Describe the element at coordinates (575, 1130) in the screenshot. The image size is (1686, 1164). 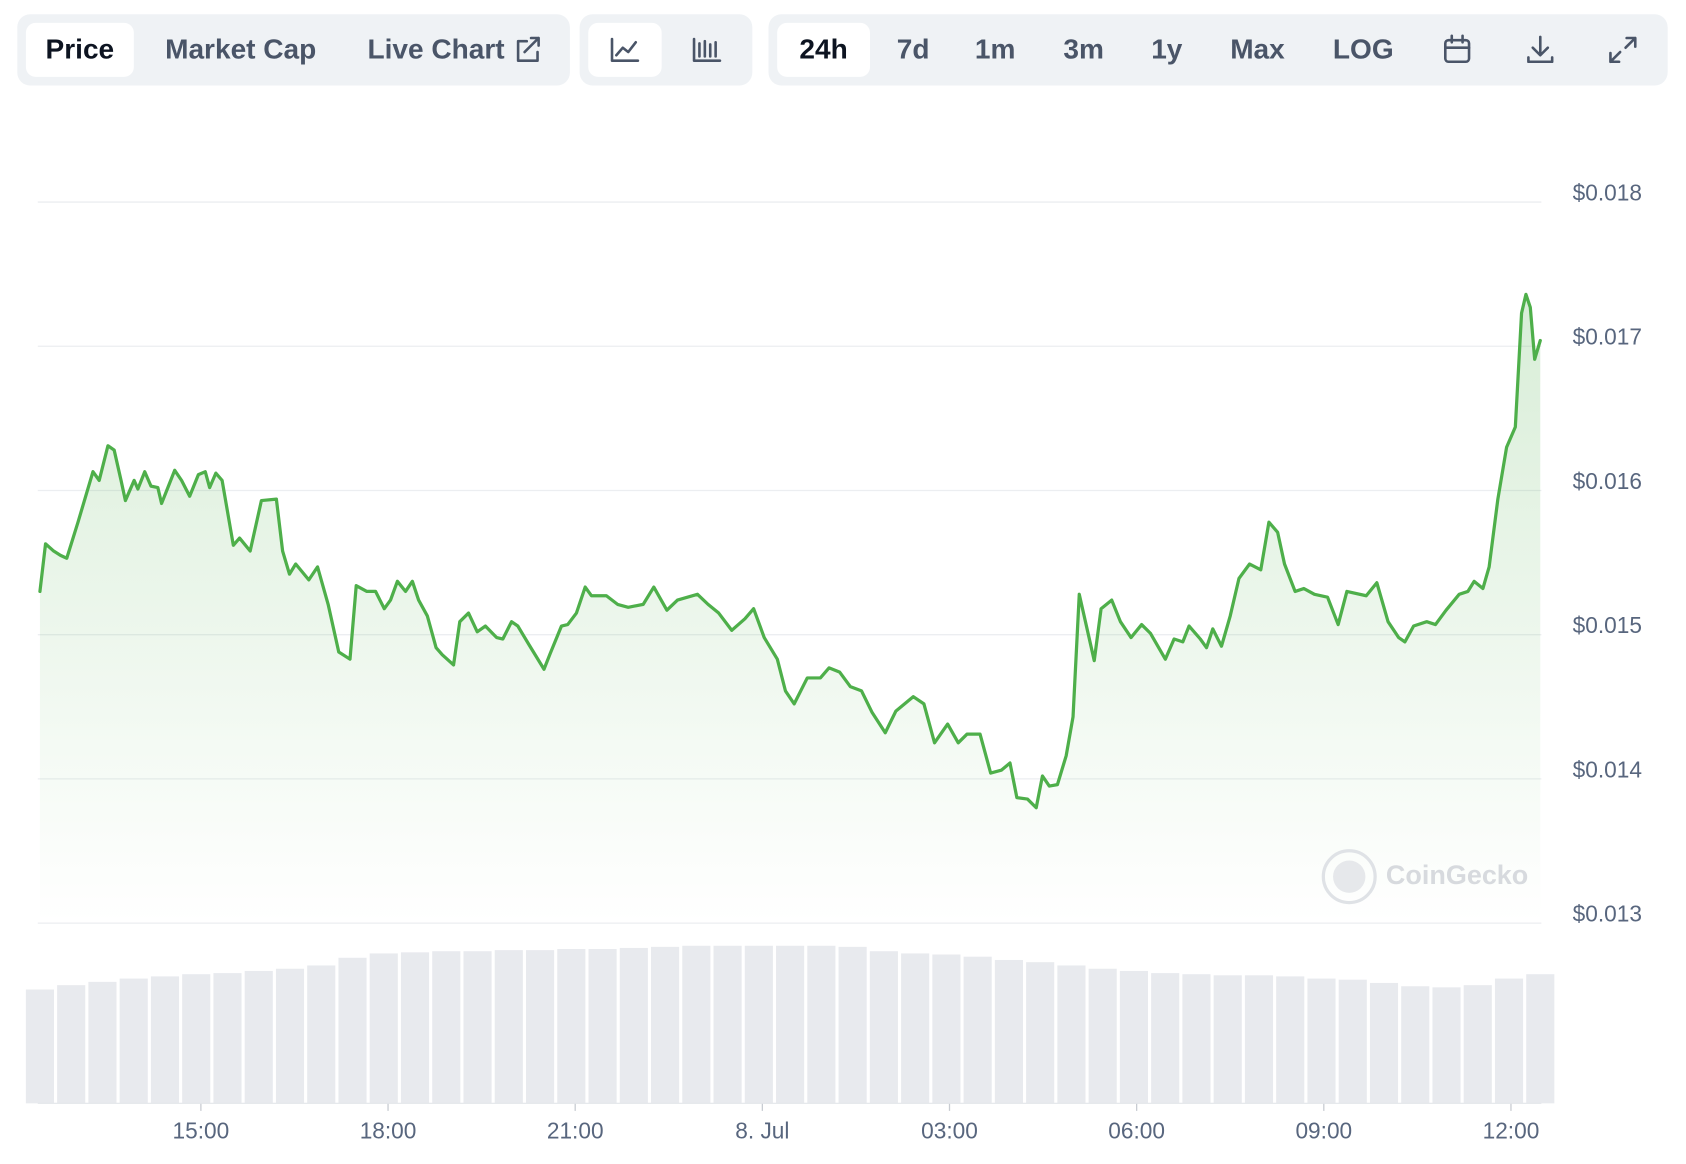
I see `x-tick-label: 21:00` at that location.